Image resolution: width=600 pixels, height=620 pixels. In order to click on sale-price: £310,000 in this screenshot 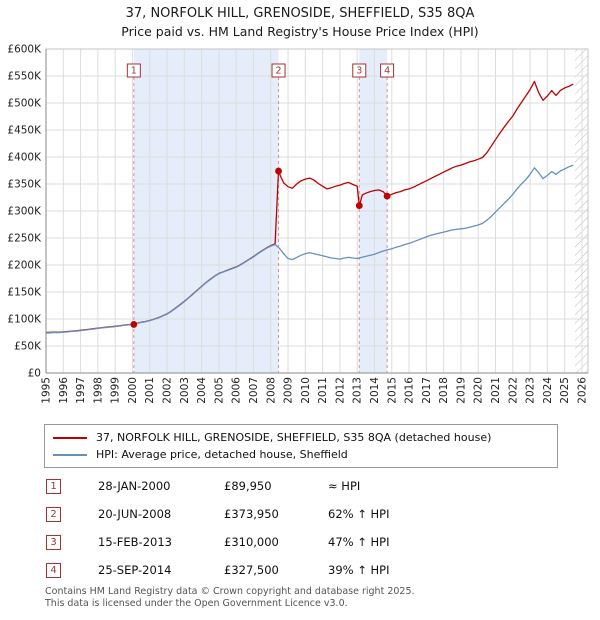, I will do `click(251, 542)`.